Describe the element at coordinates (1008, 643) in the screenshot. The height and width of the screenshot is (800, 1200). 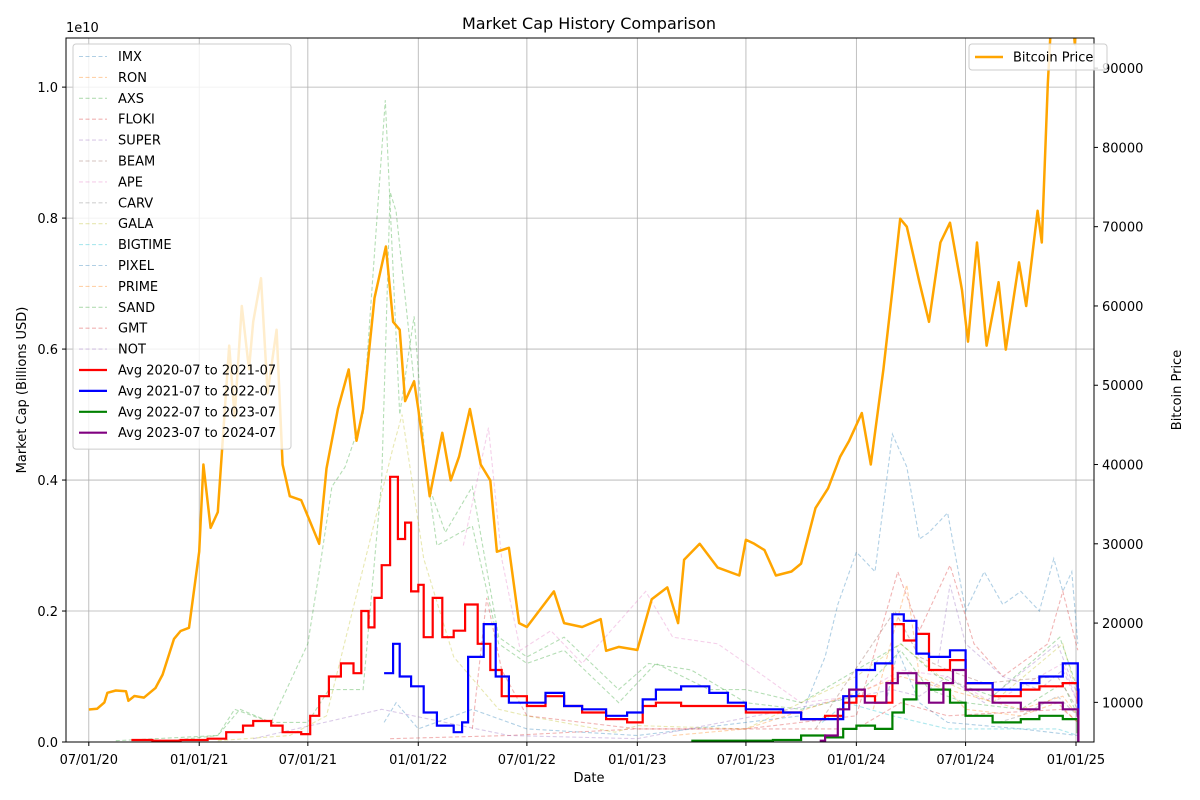
I see `series-line-not` at that location.